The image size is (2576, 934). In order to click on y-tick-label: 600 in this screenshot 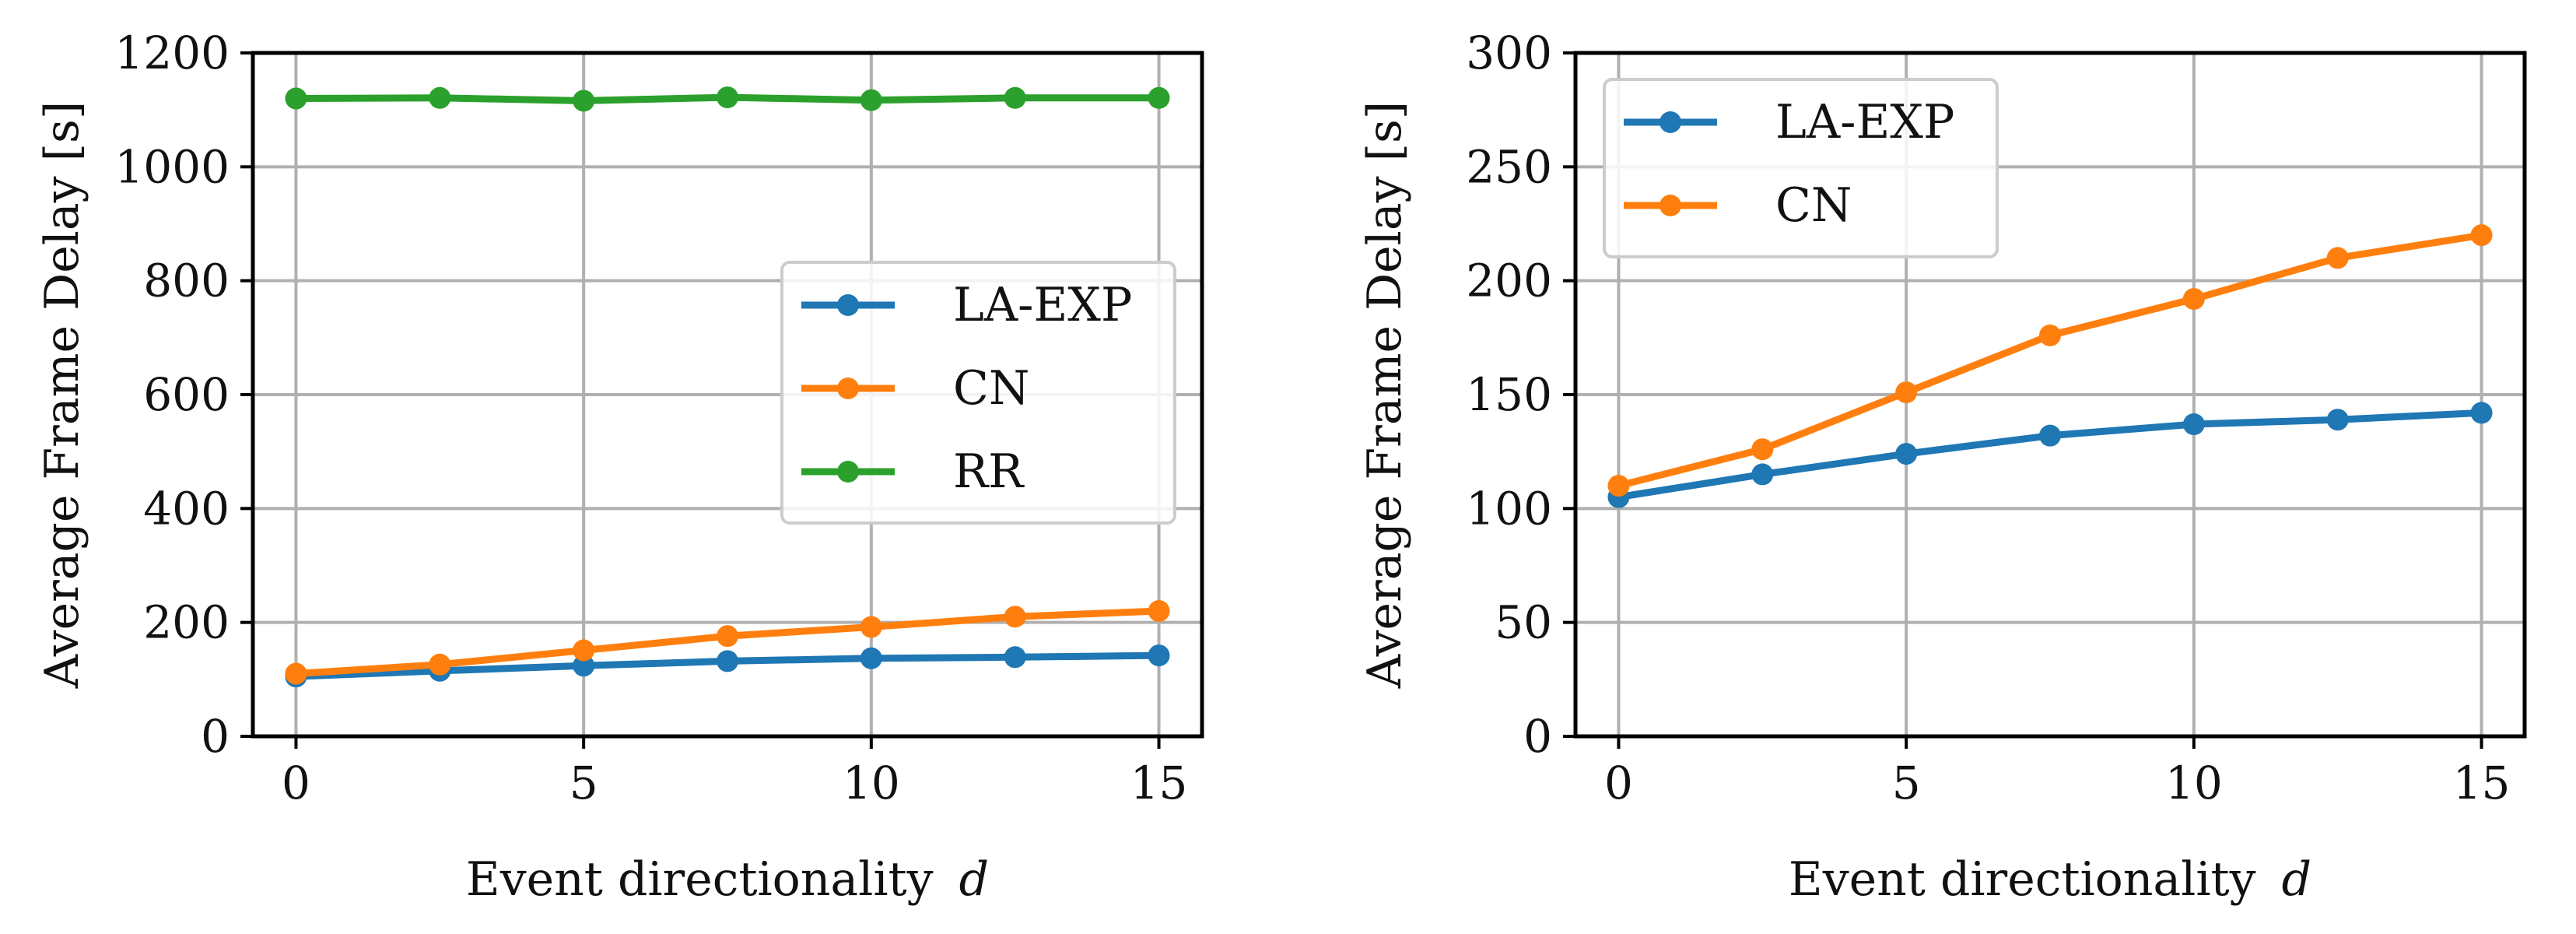, I will do `click(187, 394)`.